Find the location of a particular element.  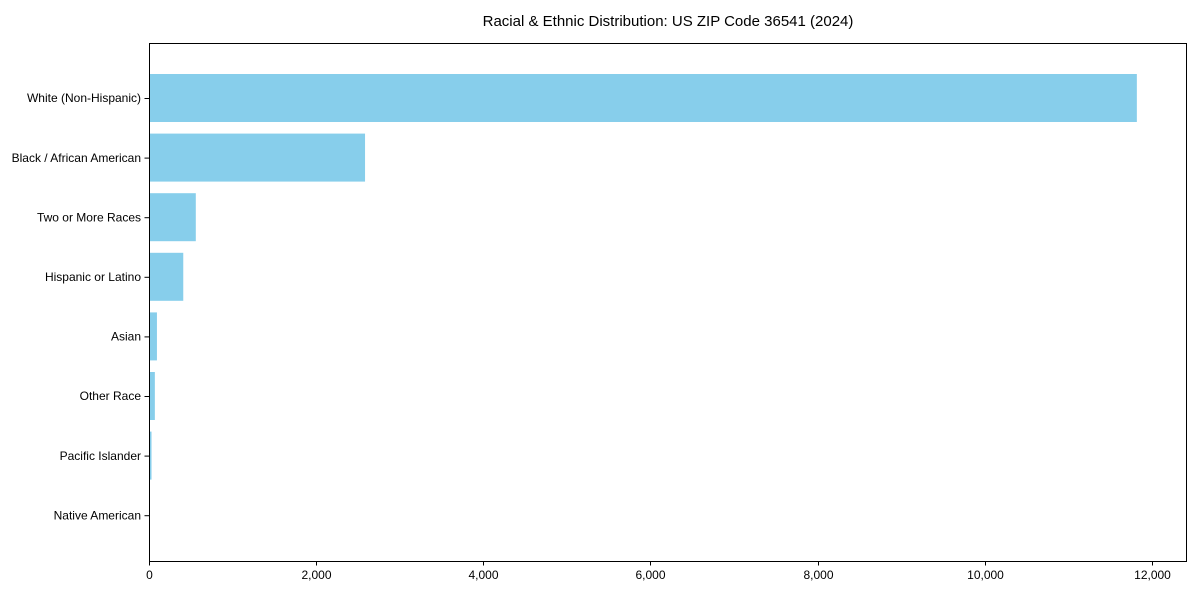

y-tick-label: Hispanic or Latino is located at coordinates (93, 277).